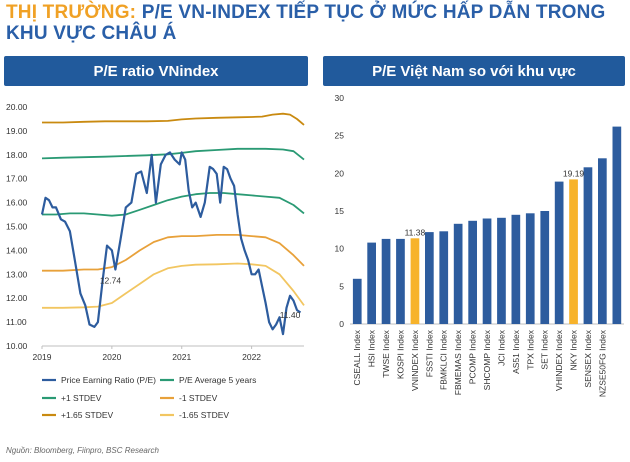  Describe the element at coordinates (340, 173) in the screenshot. I see `right-y-tick-label: 20` at that location.